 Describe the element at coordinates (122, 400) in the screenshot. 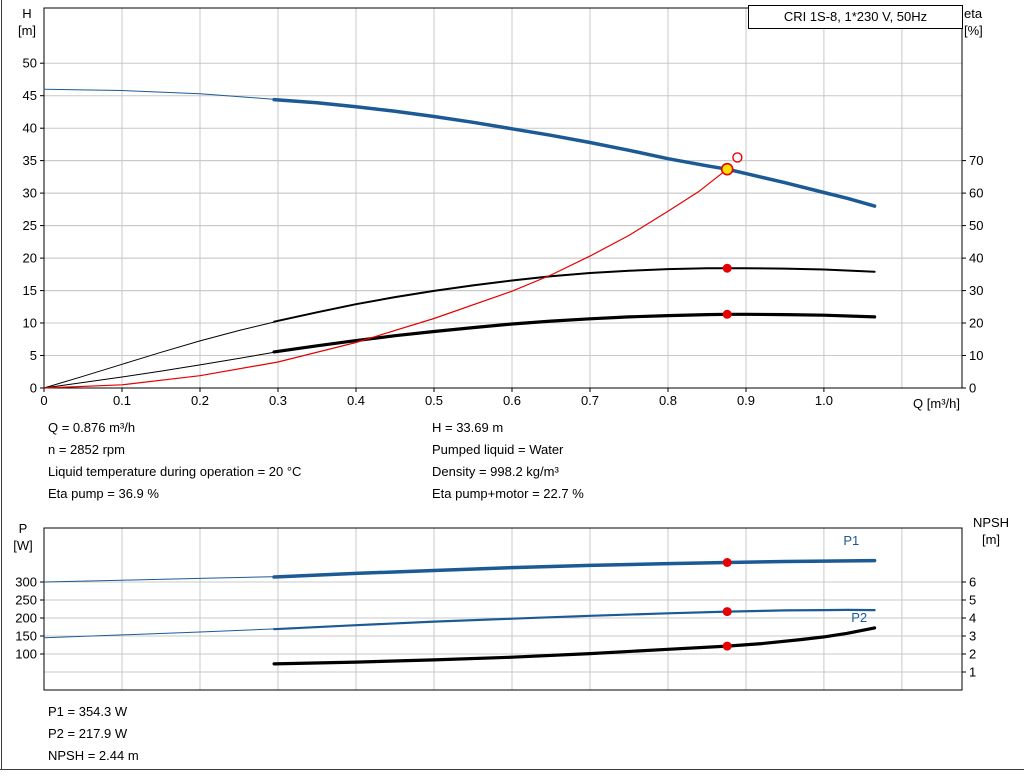

I see `x-tick-label: 0.1` at that location.